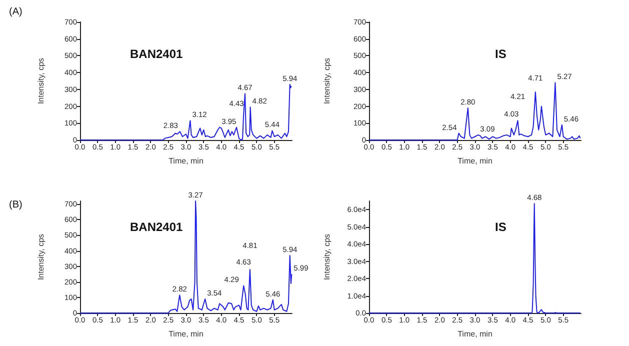 This screenshot has width=629, height=346. What do you see at coordinates (474, 258) in the screenshot?
I see `line-series` at bounding box center [474, 258].